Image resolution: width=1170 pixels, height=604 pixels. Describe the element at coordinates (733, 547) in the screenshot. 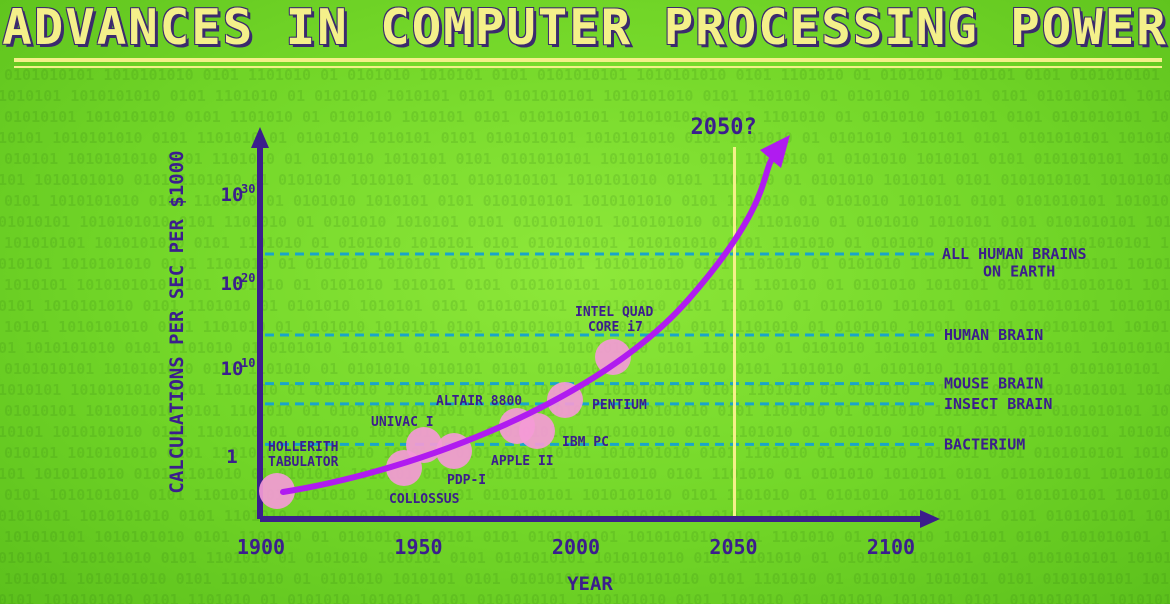

I see `x-tick-label: 2050` at that location.